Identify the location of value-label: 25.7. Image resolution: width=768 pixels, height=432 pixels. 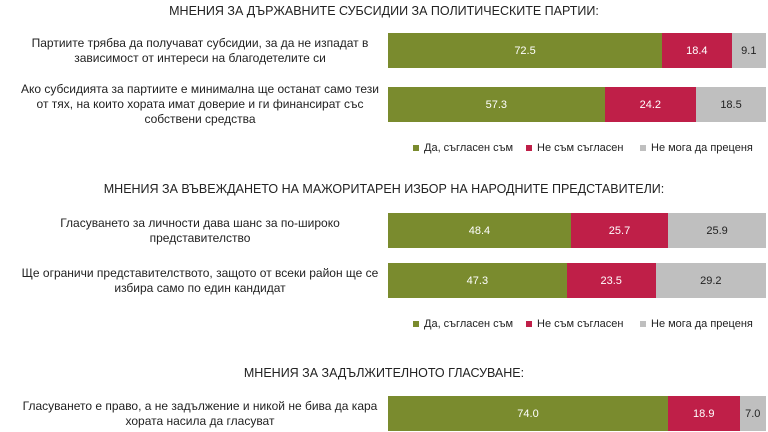
(619, 230).